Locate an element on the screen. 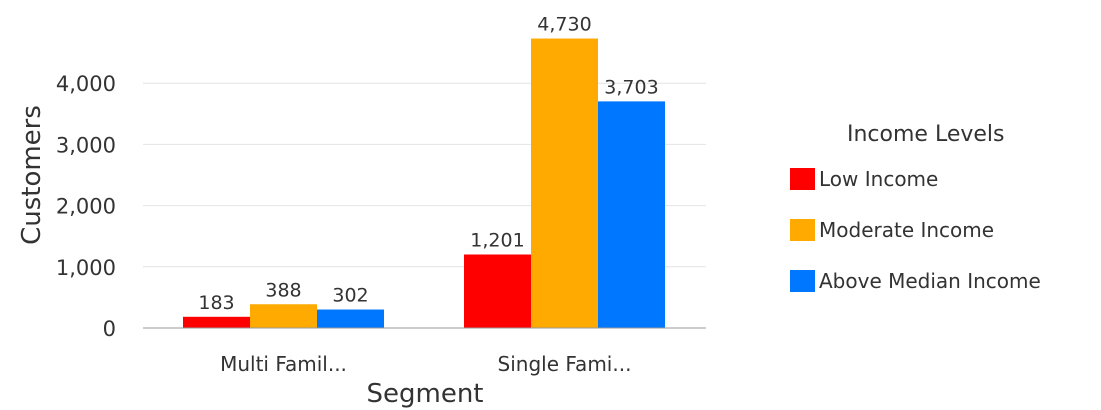  legend-item-low-income: Low Income is located at coordinates (940, 178).